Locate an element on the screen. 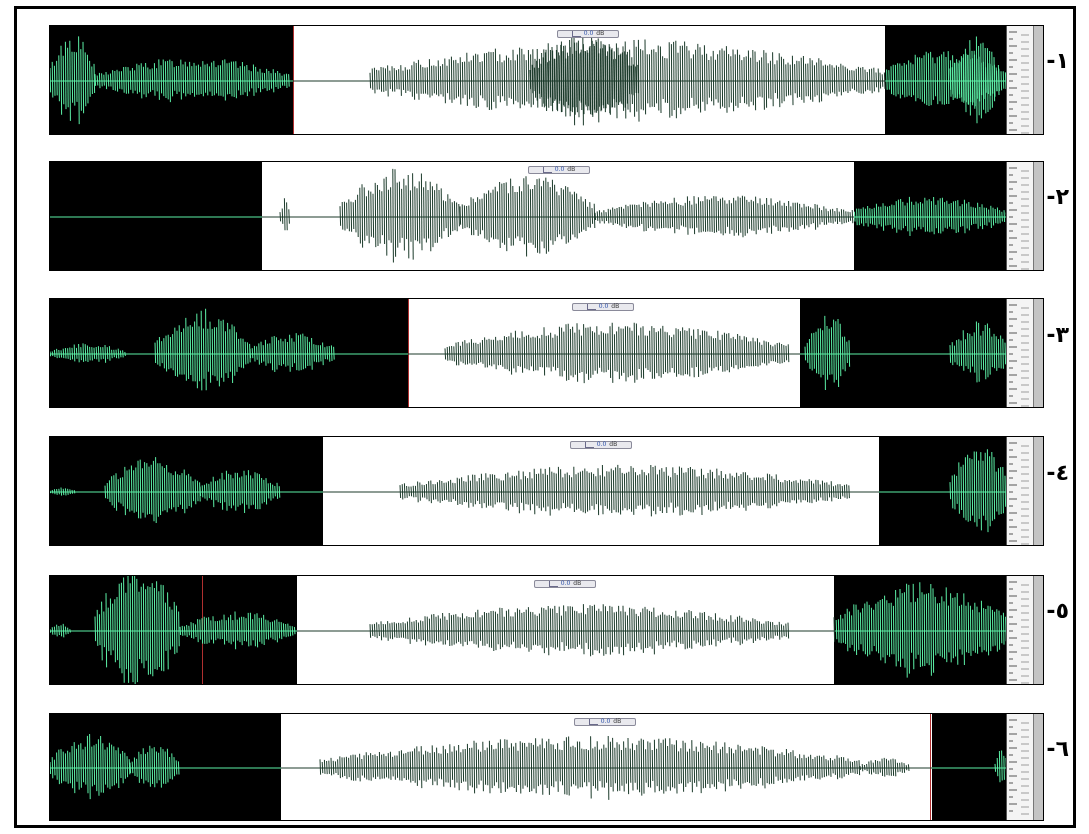 The width and height of the screenshot is (1089, 834). waveform-panel-4: 0.0 dB is located at coordinates (546, 491).